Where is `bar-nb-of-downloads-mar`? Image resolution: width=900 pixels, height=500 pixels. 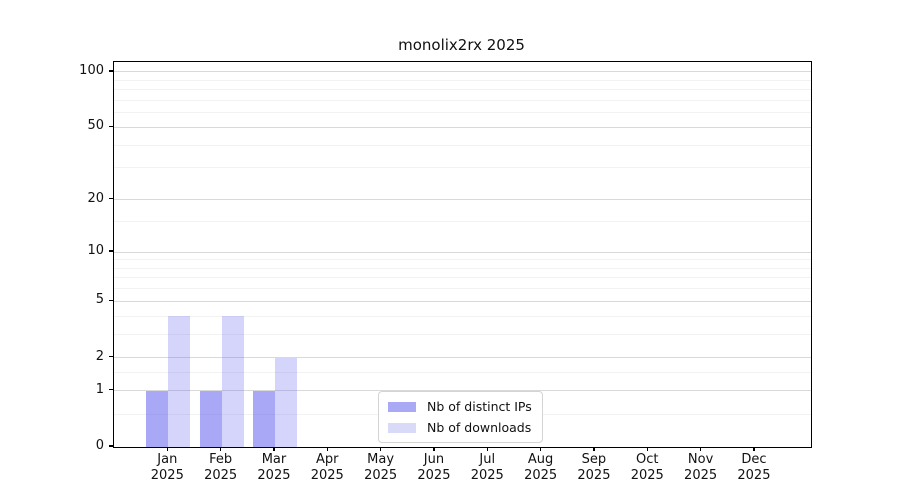 bar-nb-of-downloads-mar is located at coordinates (285, 402).